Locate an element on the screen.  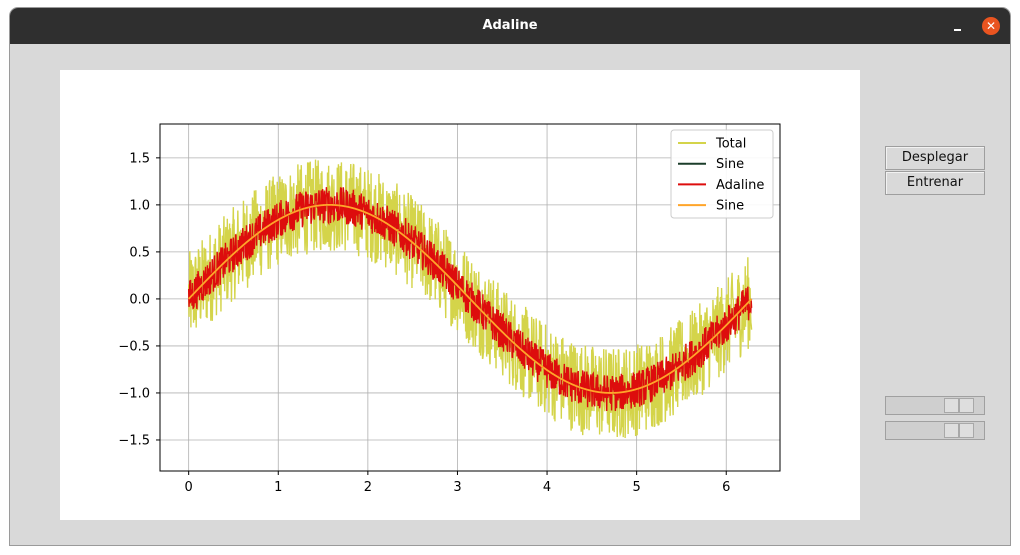
legend-box is located at coordinates (722, 174).